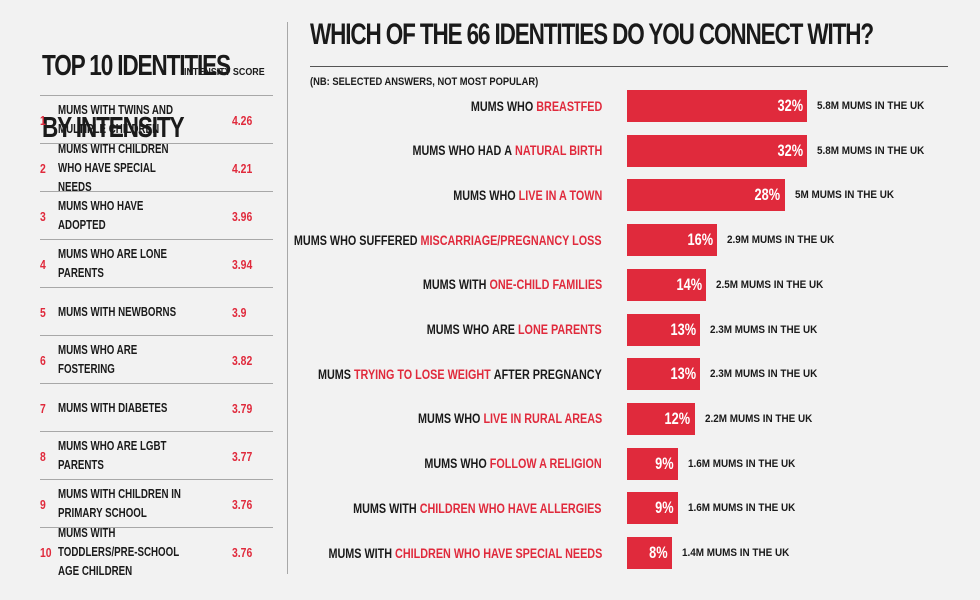 The width and height of the screenshot is (980, 600). What do you see at coordinates (239, 312) in the screenshot?
I see `intensity-score: 3.9` at bounding box center [239, 312].